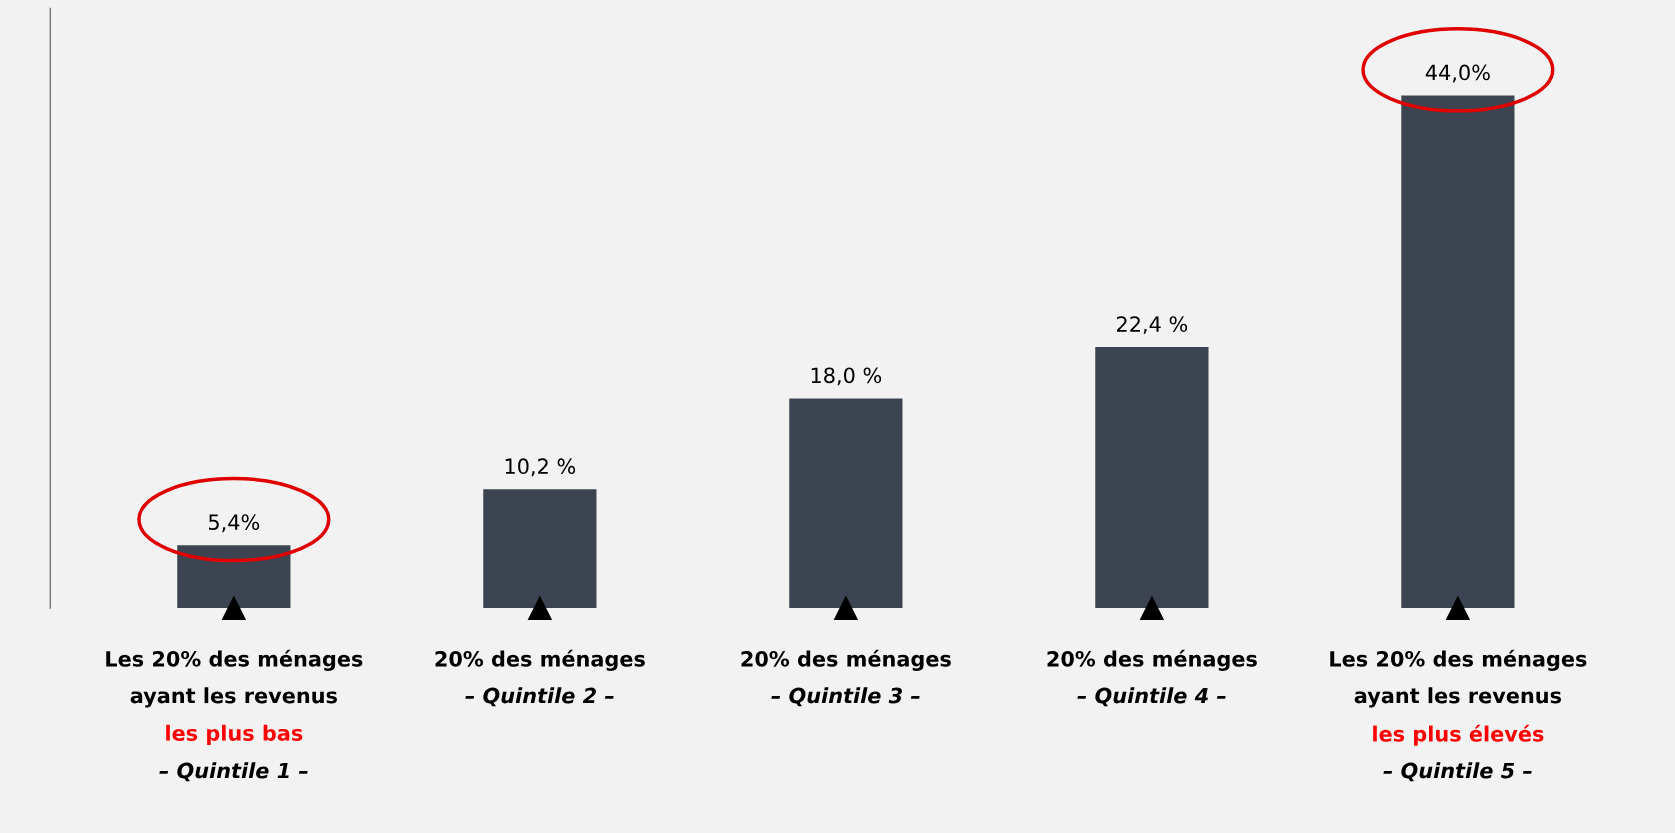 The width and height of the screenshot is (1675, 833). What do you see at coordinates (1458, 715) in the screenshot?
I see `x-tick-label: Les 20% des ménages ayant les revenus les plus élevés – Quintile 5 –` at bounding box center [1458, 715].